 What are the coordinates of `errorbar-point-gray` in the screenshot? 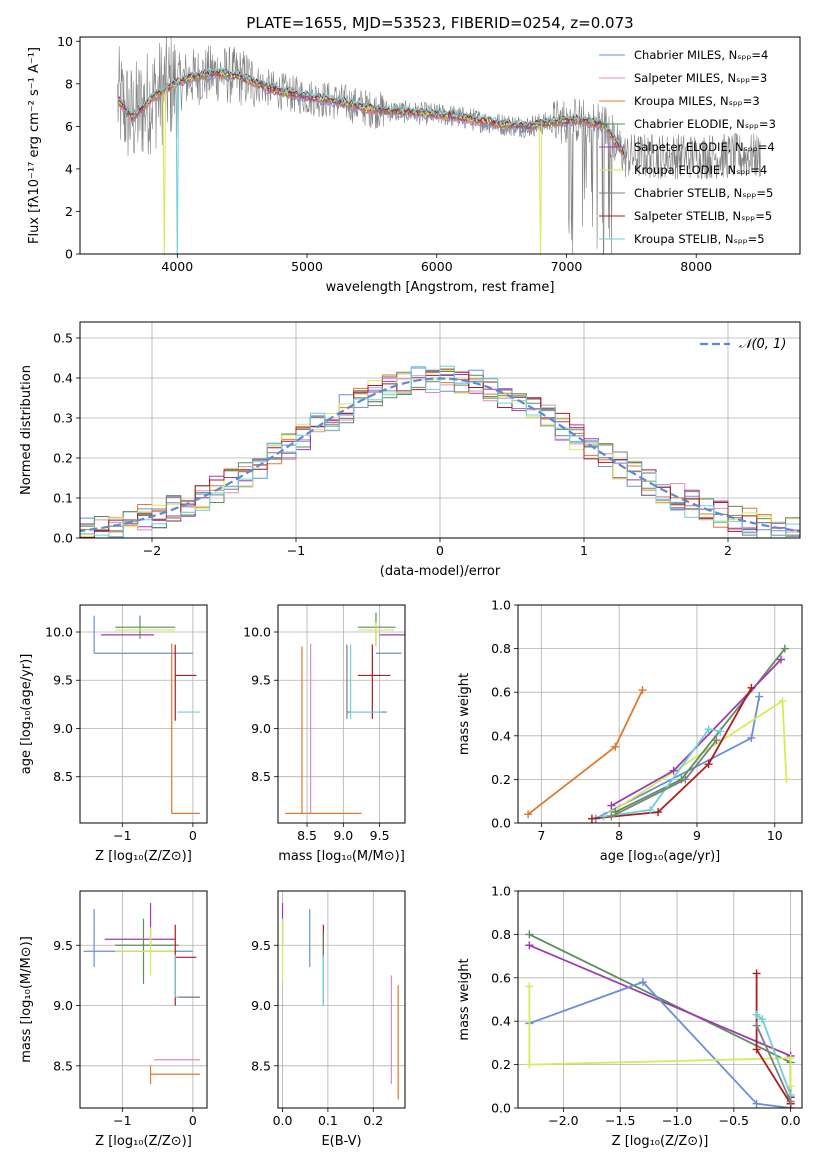 It's located at (366, 681).